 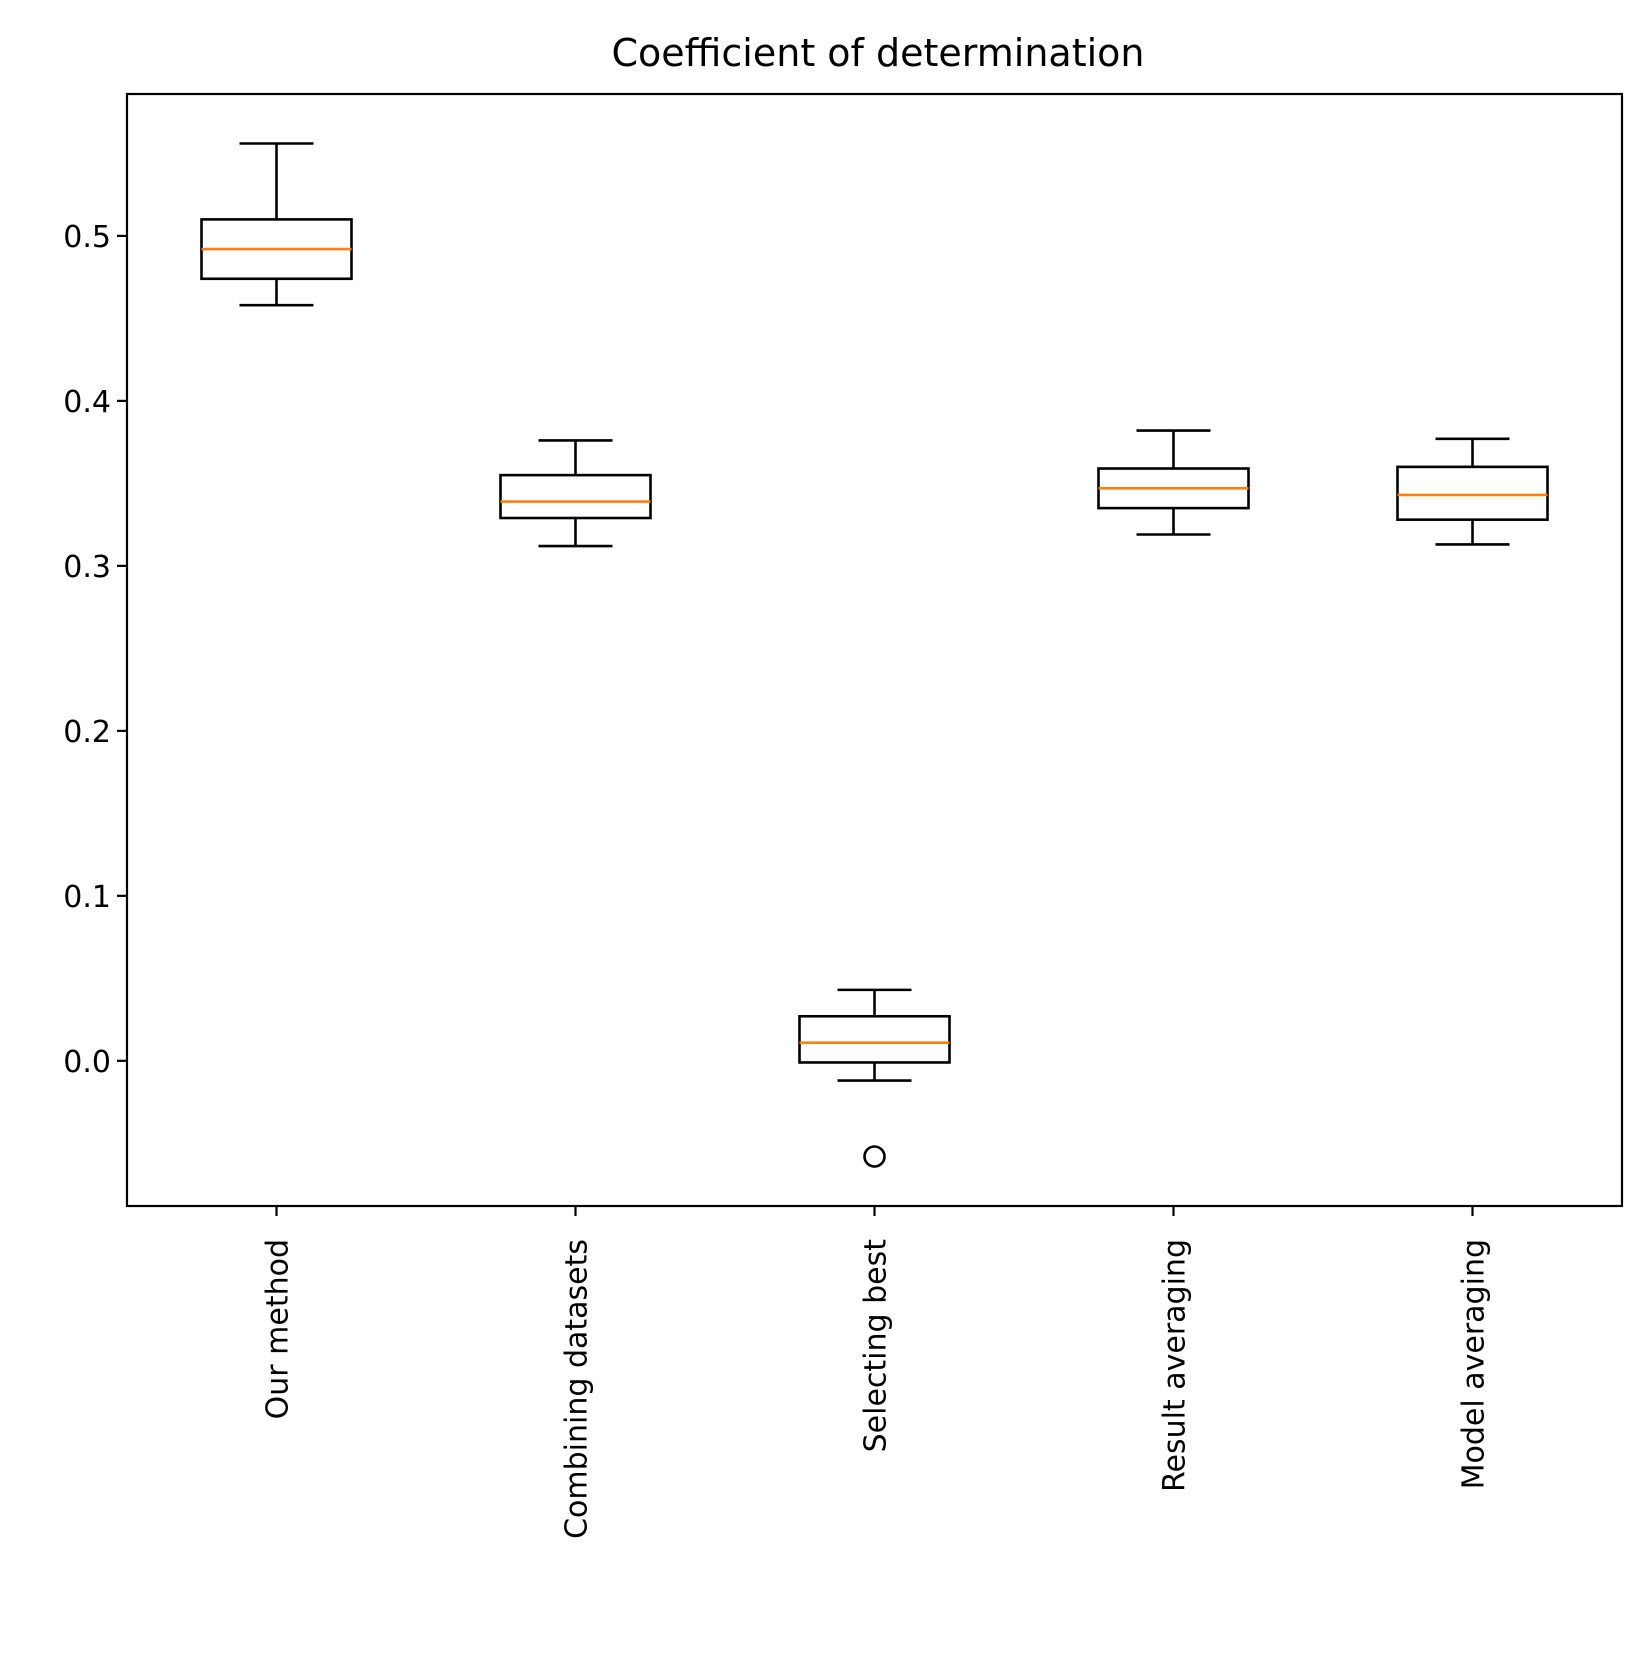 What do you see at coordinates (87, 1062) in the screenshot?
I see `y-tick-label: 0.0` at bounding box center [87, 1062].